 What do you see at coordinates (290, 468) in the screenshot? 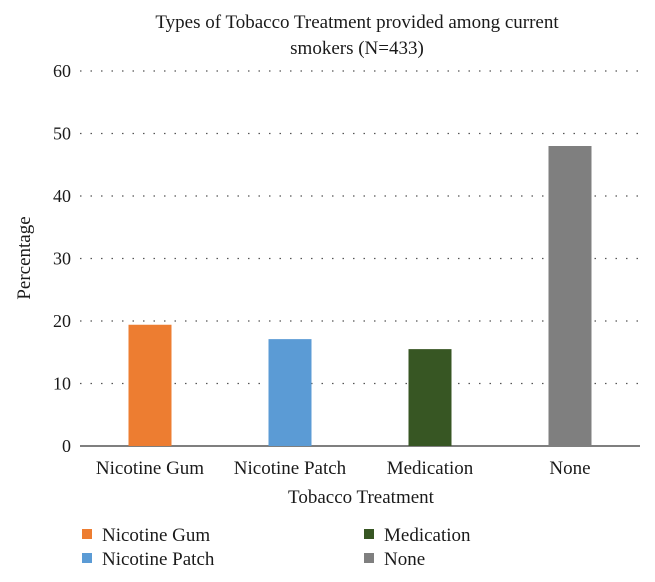
I see `x-category-label: Nicotine Patch` at bounding box center [290, 468].